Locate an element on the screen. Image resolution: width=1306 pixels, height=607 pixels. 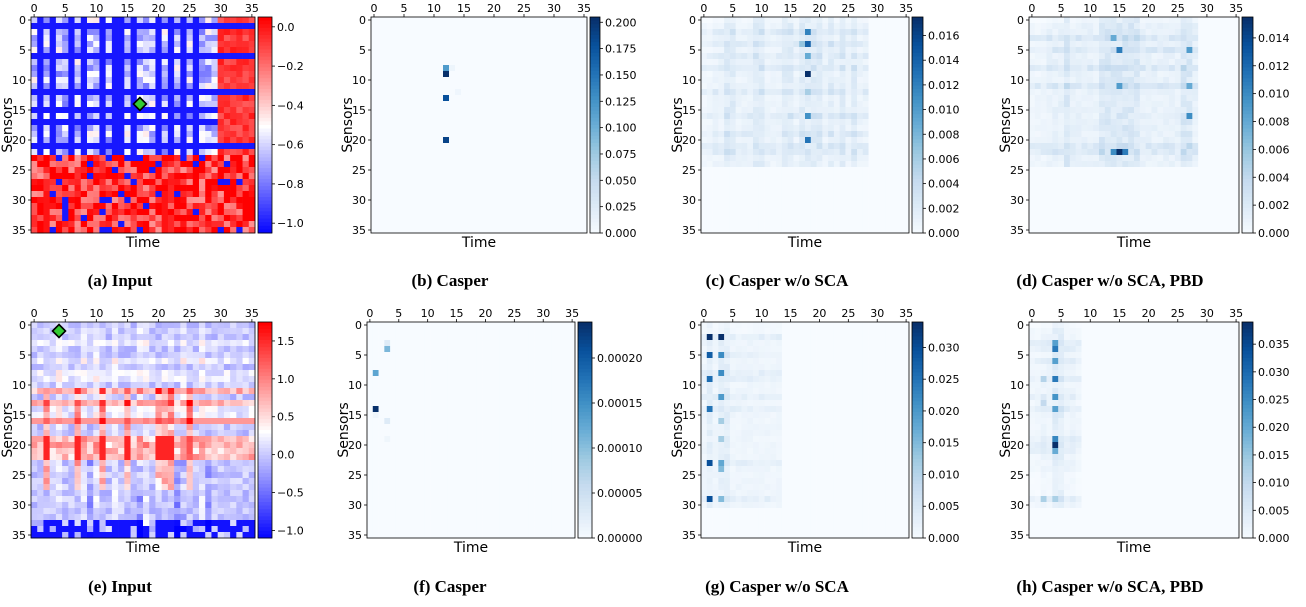
x-tick-label: 5 is located at coordinates (65, 8).